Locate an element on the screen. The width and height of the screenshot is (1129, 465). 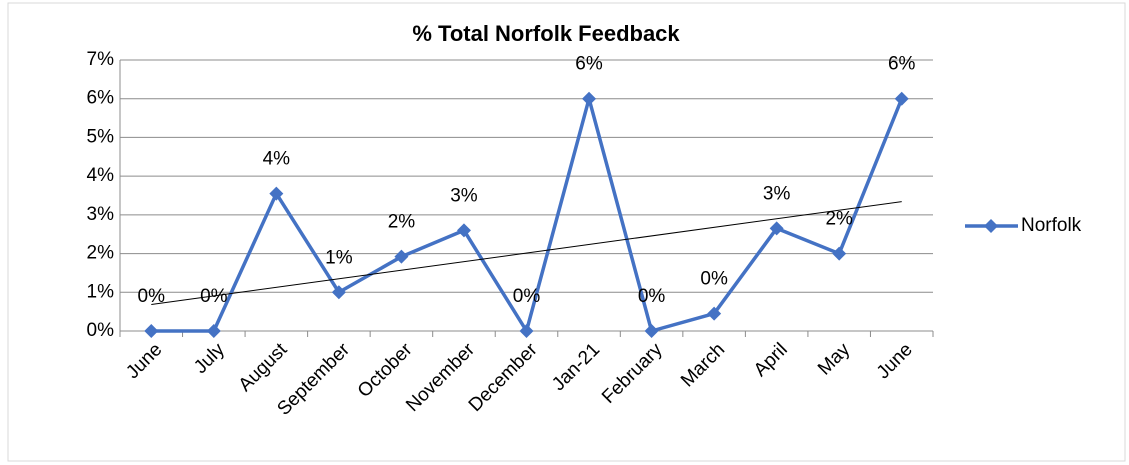
y-tick-label: 1% is located at coordinates (101, 291).